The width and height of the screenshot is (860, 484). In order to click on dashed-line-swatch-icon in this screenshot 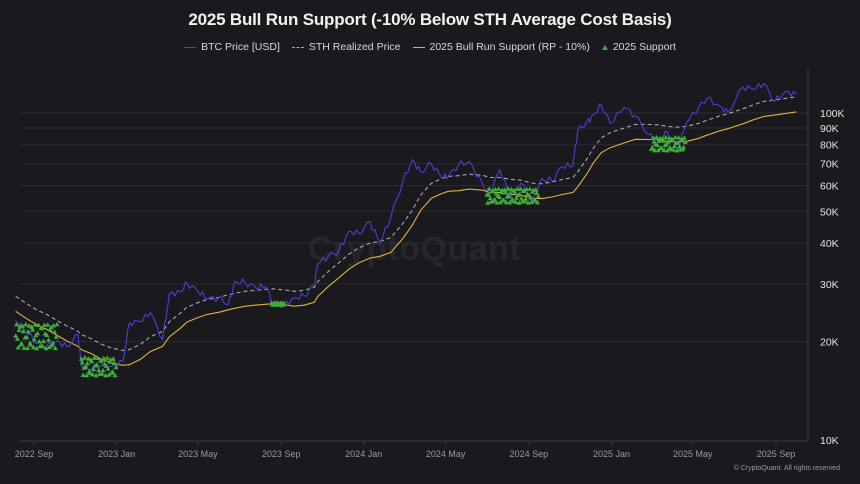, I will do `click(297, 47)`.